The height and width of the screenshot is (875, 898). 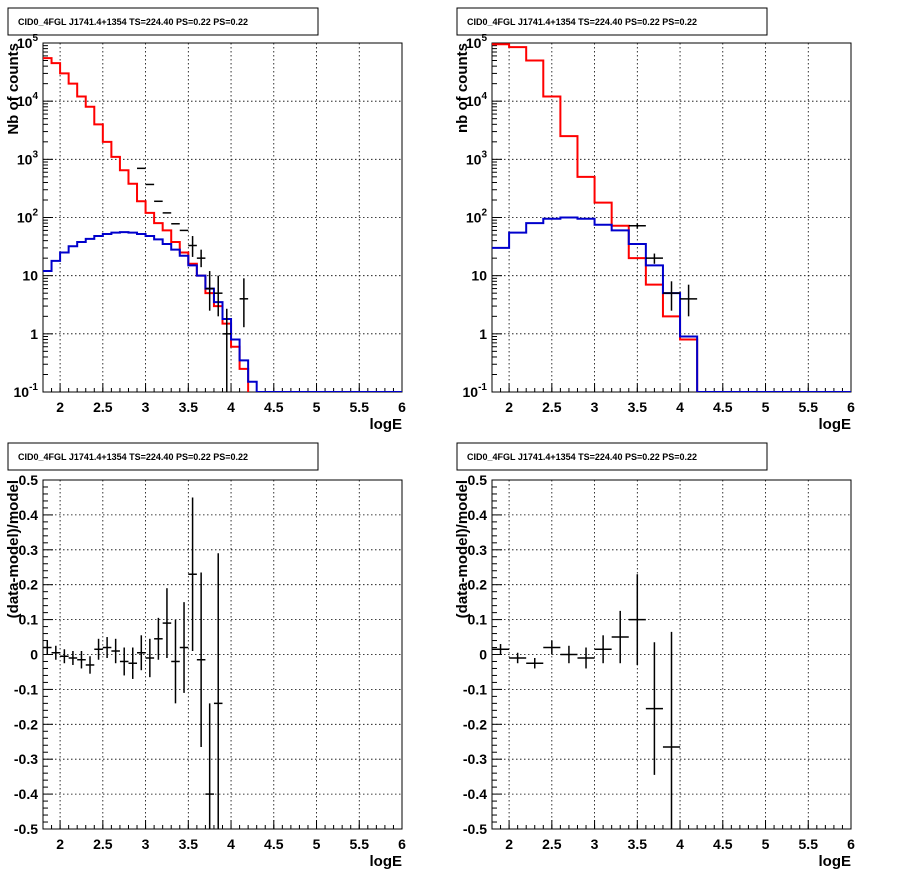 I want to click on y-tick-label: 0.2, so click(x=478, y=585).